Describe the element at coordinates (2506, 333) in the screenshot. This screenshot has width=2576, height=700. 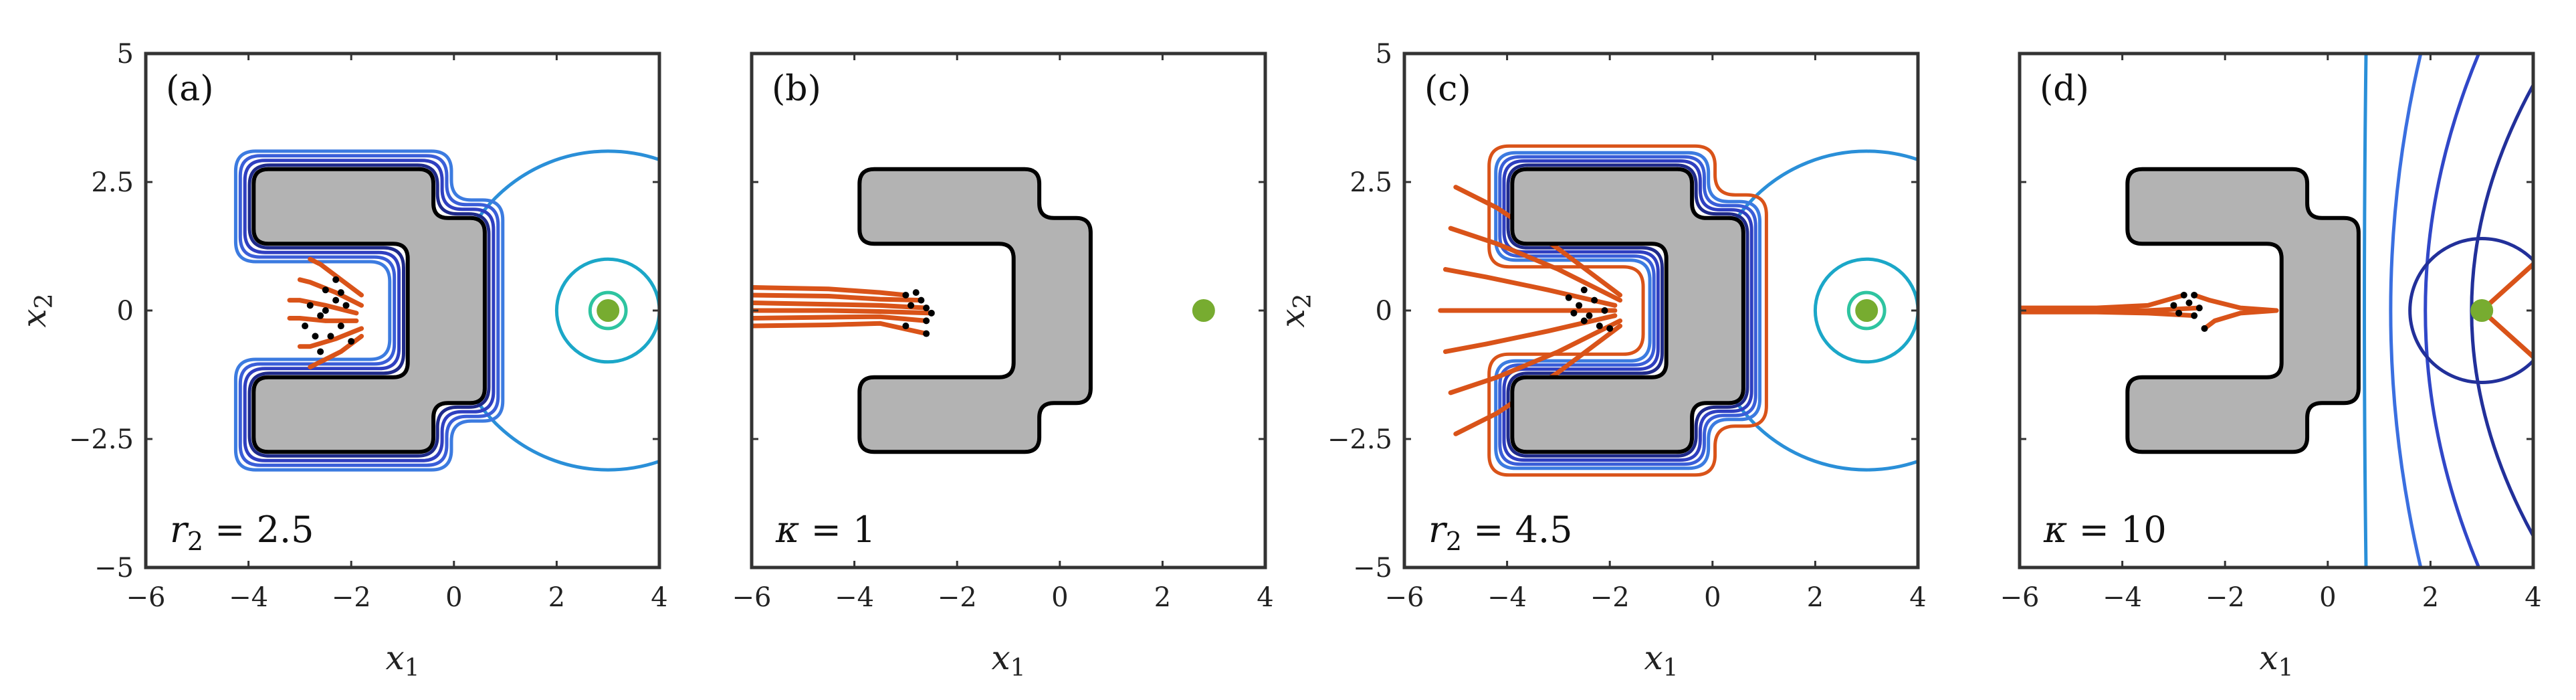
I see `goal-trajectory-down` at that location.